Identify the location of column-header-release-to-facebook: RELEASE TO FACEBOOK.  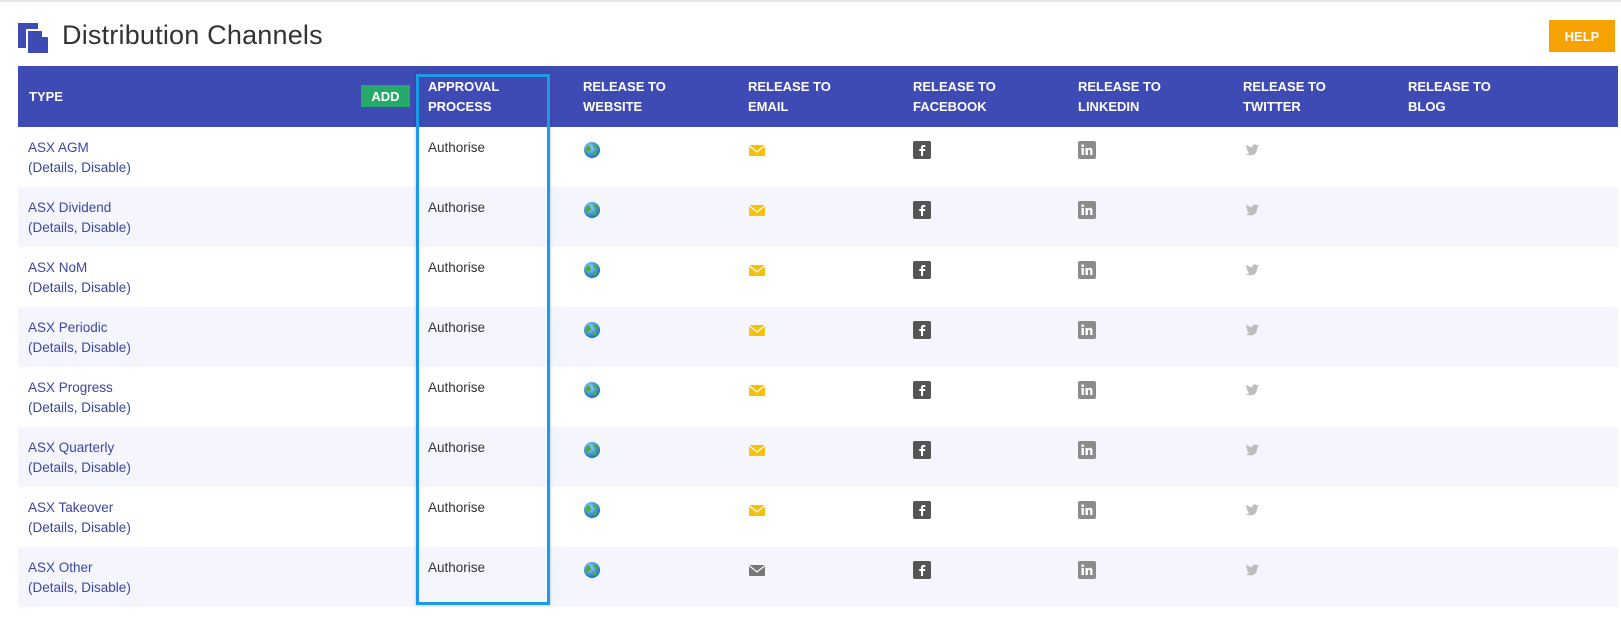
(954, 96).